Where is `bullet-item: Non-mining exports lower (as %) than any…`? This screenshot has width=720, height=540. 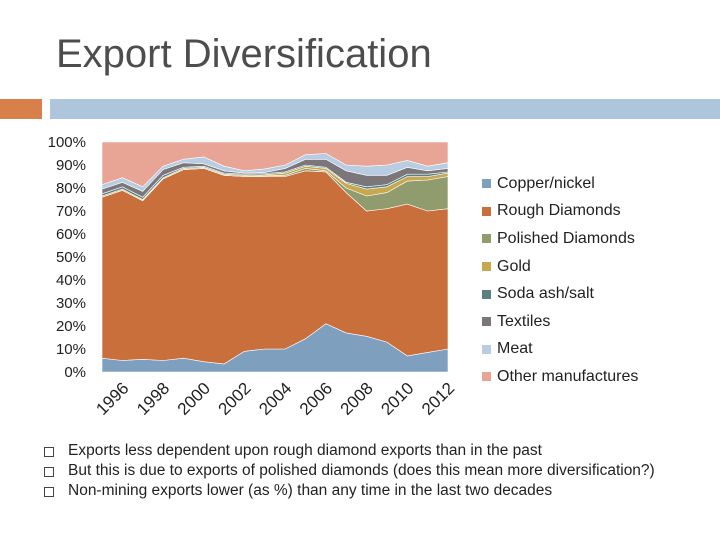
bullet-item: Non-mining exports lower (as %) than any… is located at coordinates (374, 491).